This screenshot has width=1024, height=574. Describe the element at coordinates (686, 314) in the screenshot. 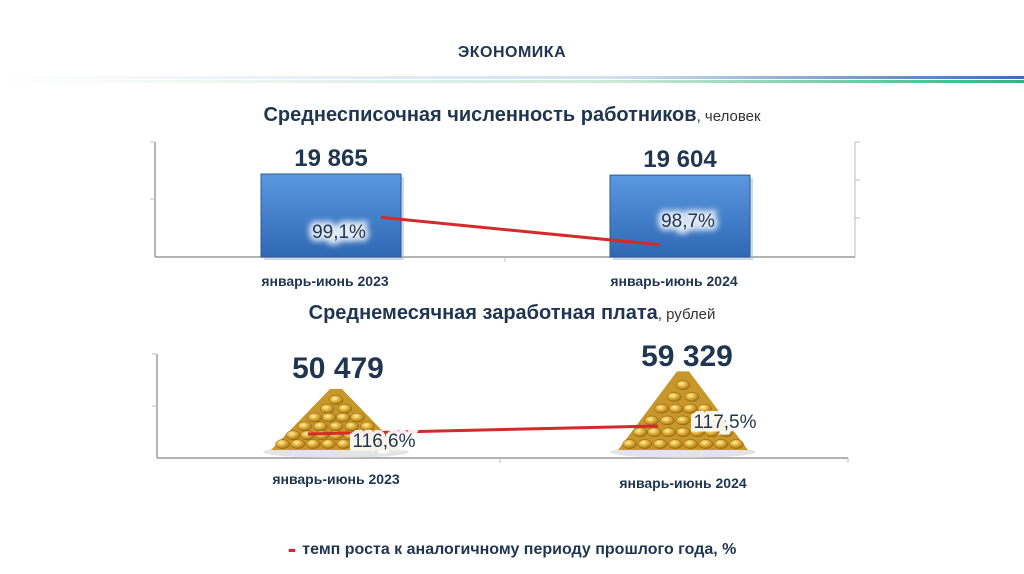

I see `chart2-unit: , рублей` at that location.